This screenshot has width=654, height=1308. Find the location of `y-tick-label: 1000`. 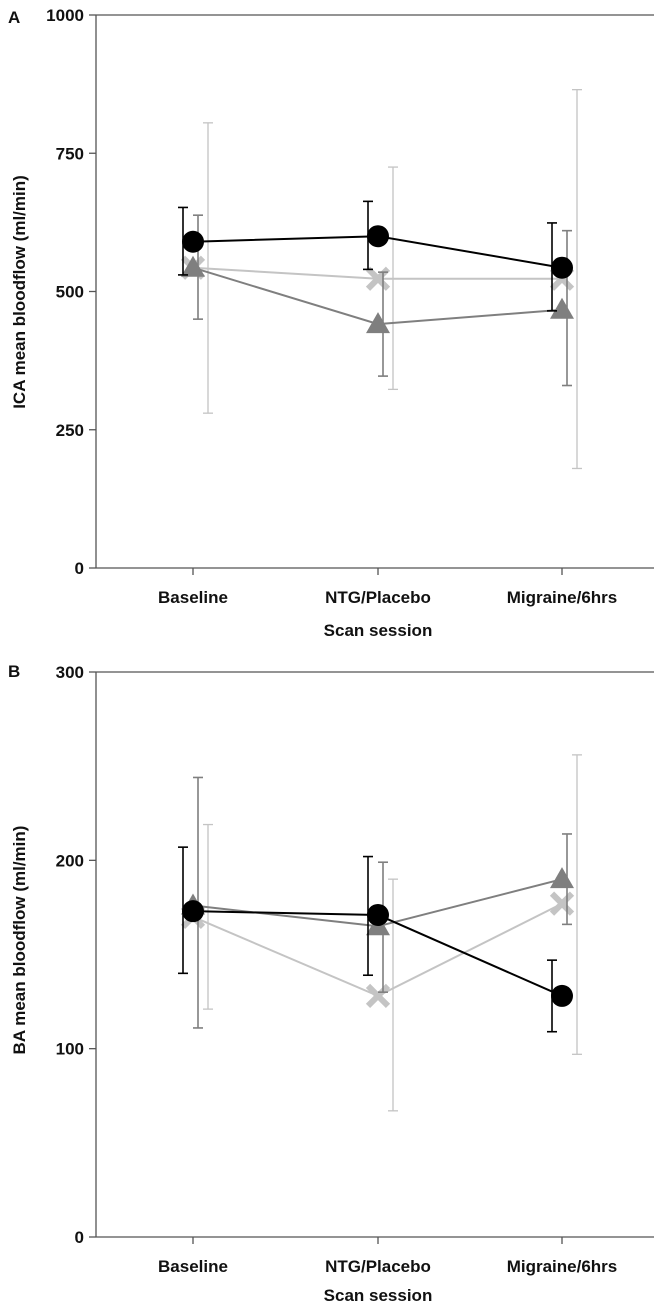

y-tick-label: 1000 is located at coordinates (65, 15).